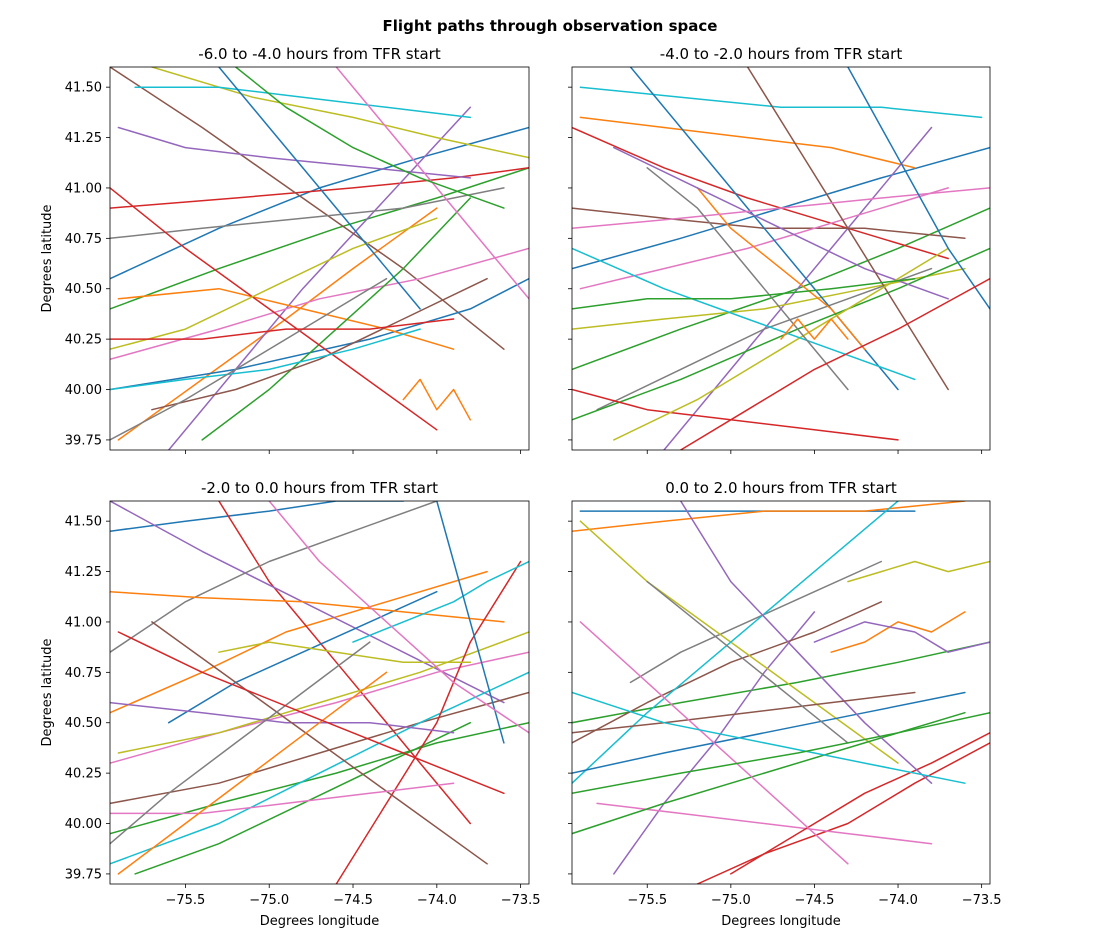 The image size is (1100, 952). Describe the element at coordinates (83, 340) in the screenshot. I see `y-tick-label: 40.25` at that location.